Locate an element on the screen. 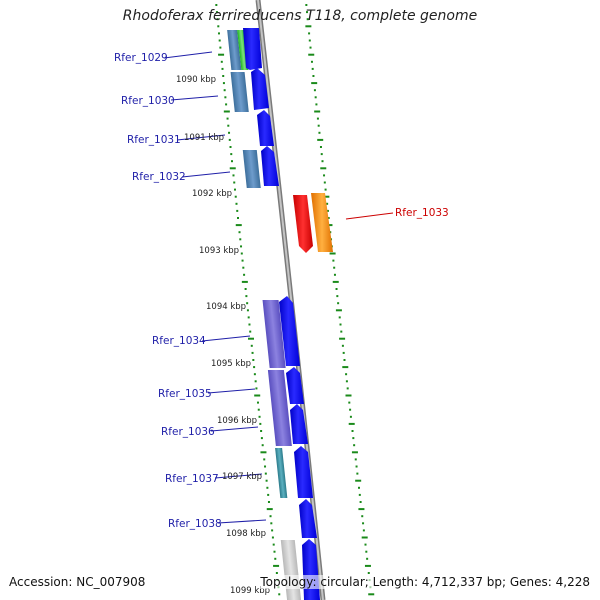 This screenshot has height=600, width=600. outer-tick-track is located at coordinates (340, 300).